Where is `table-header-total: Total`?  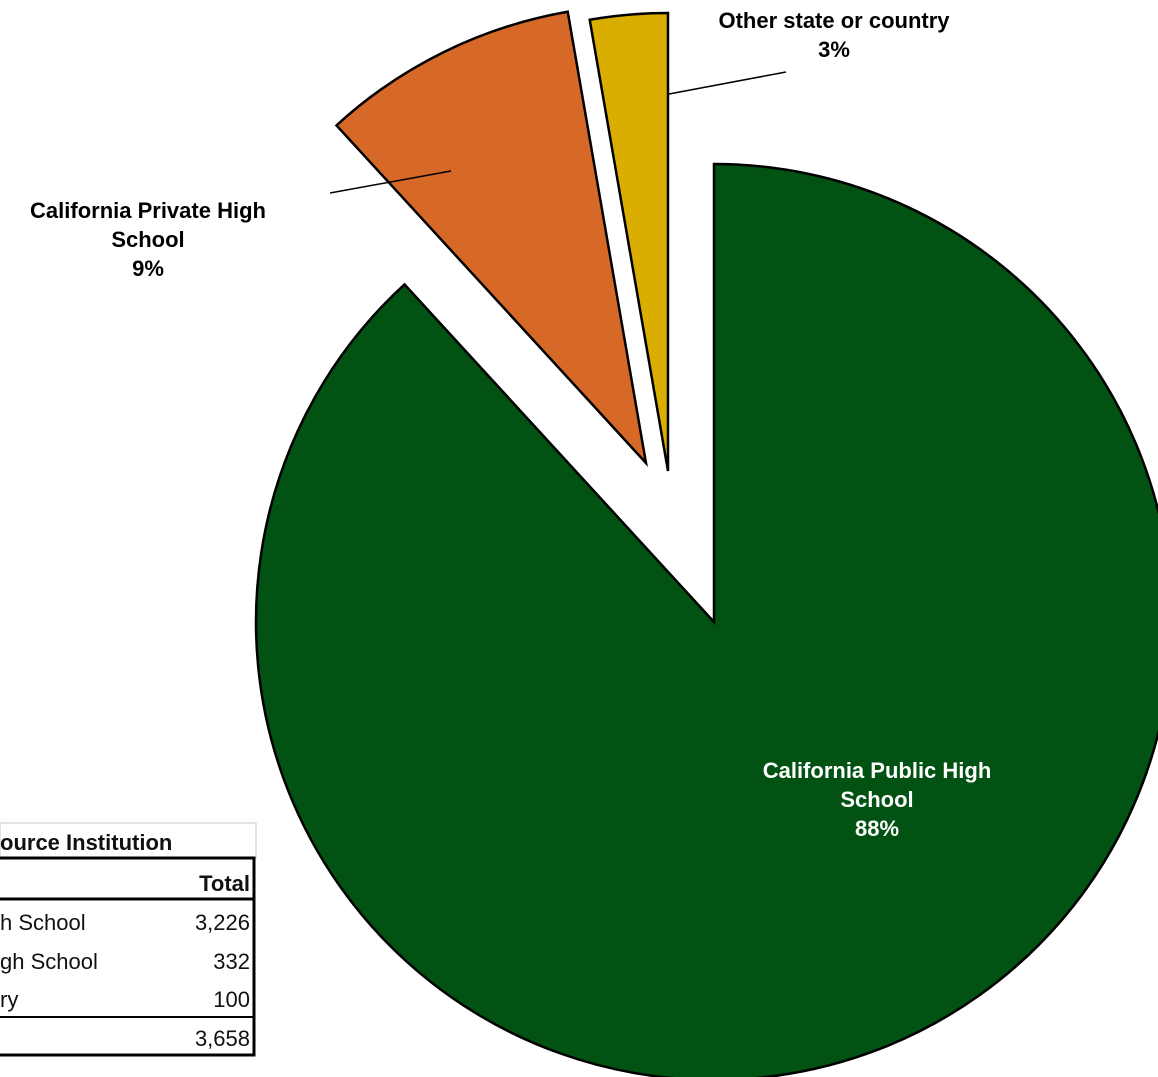
table-header-total: Total is located at coordinates (224, 883).